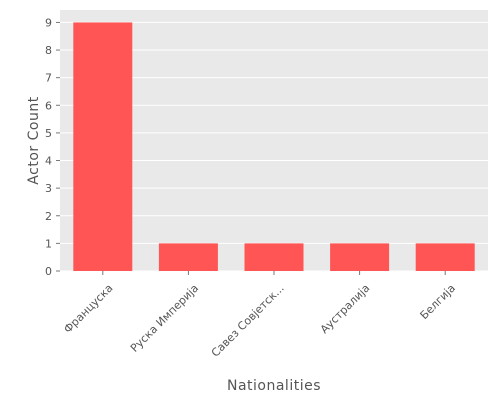 This screenshot has height=400, width=500. What do you see at coordinates (48, 22) in the screenshot?
I see `y-tick-label: 9` at bounding box center [48, 22].